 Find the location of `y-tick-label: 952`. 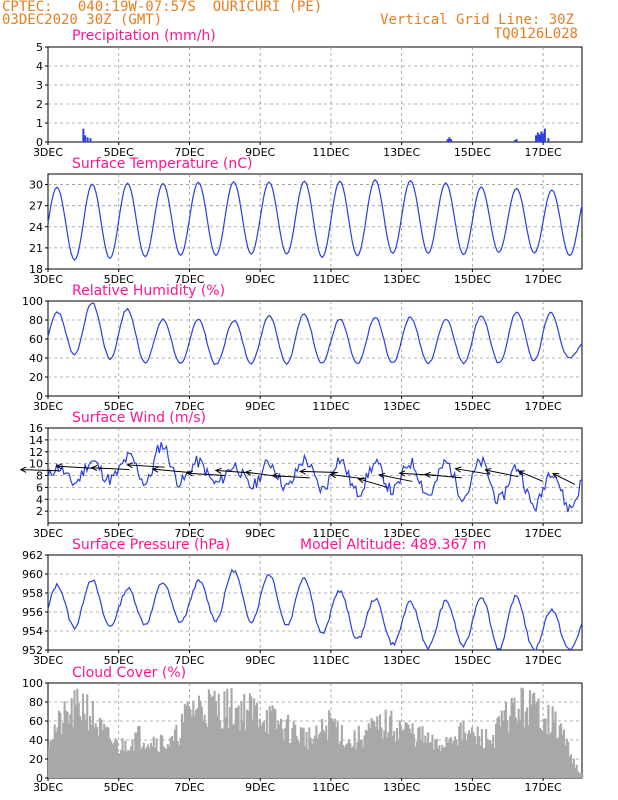

y-tick-label: 952 is located at coordinates (32, 650).